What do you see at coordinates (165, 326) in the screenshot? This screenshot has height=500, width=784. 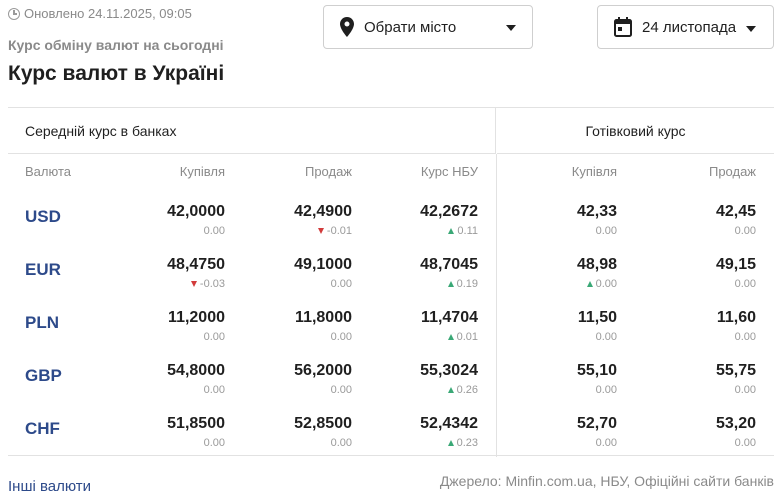 I see `rate-cell-buy: 11,2000 0.00` at bounding box center [165, 326].